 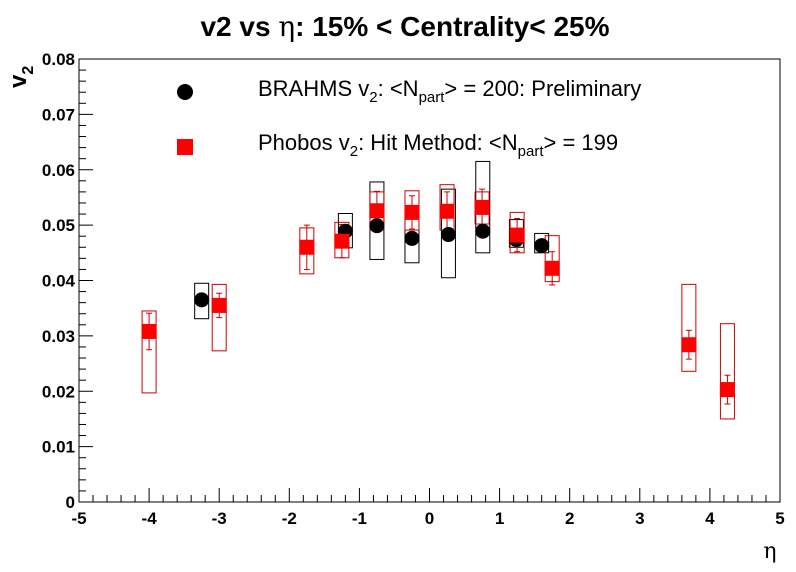 What do you see at coordinates (58, 170) in the screenshot?
I see `y-tick-label: 0.06` at bounding box center [58, 170].